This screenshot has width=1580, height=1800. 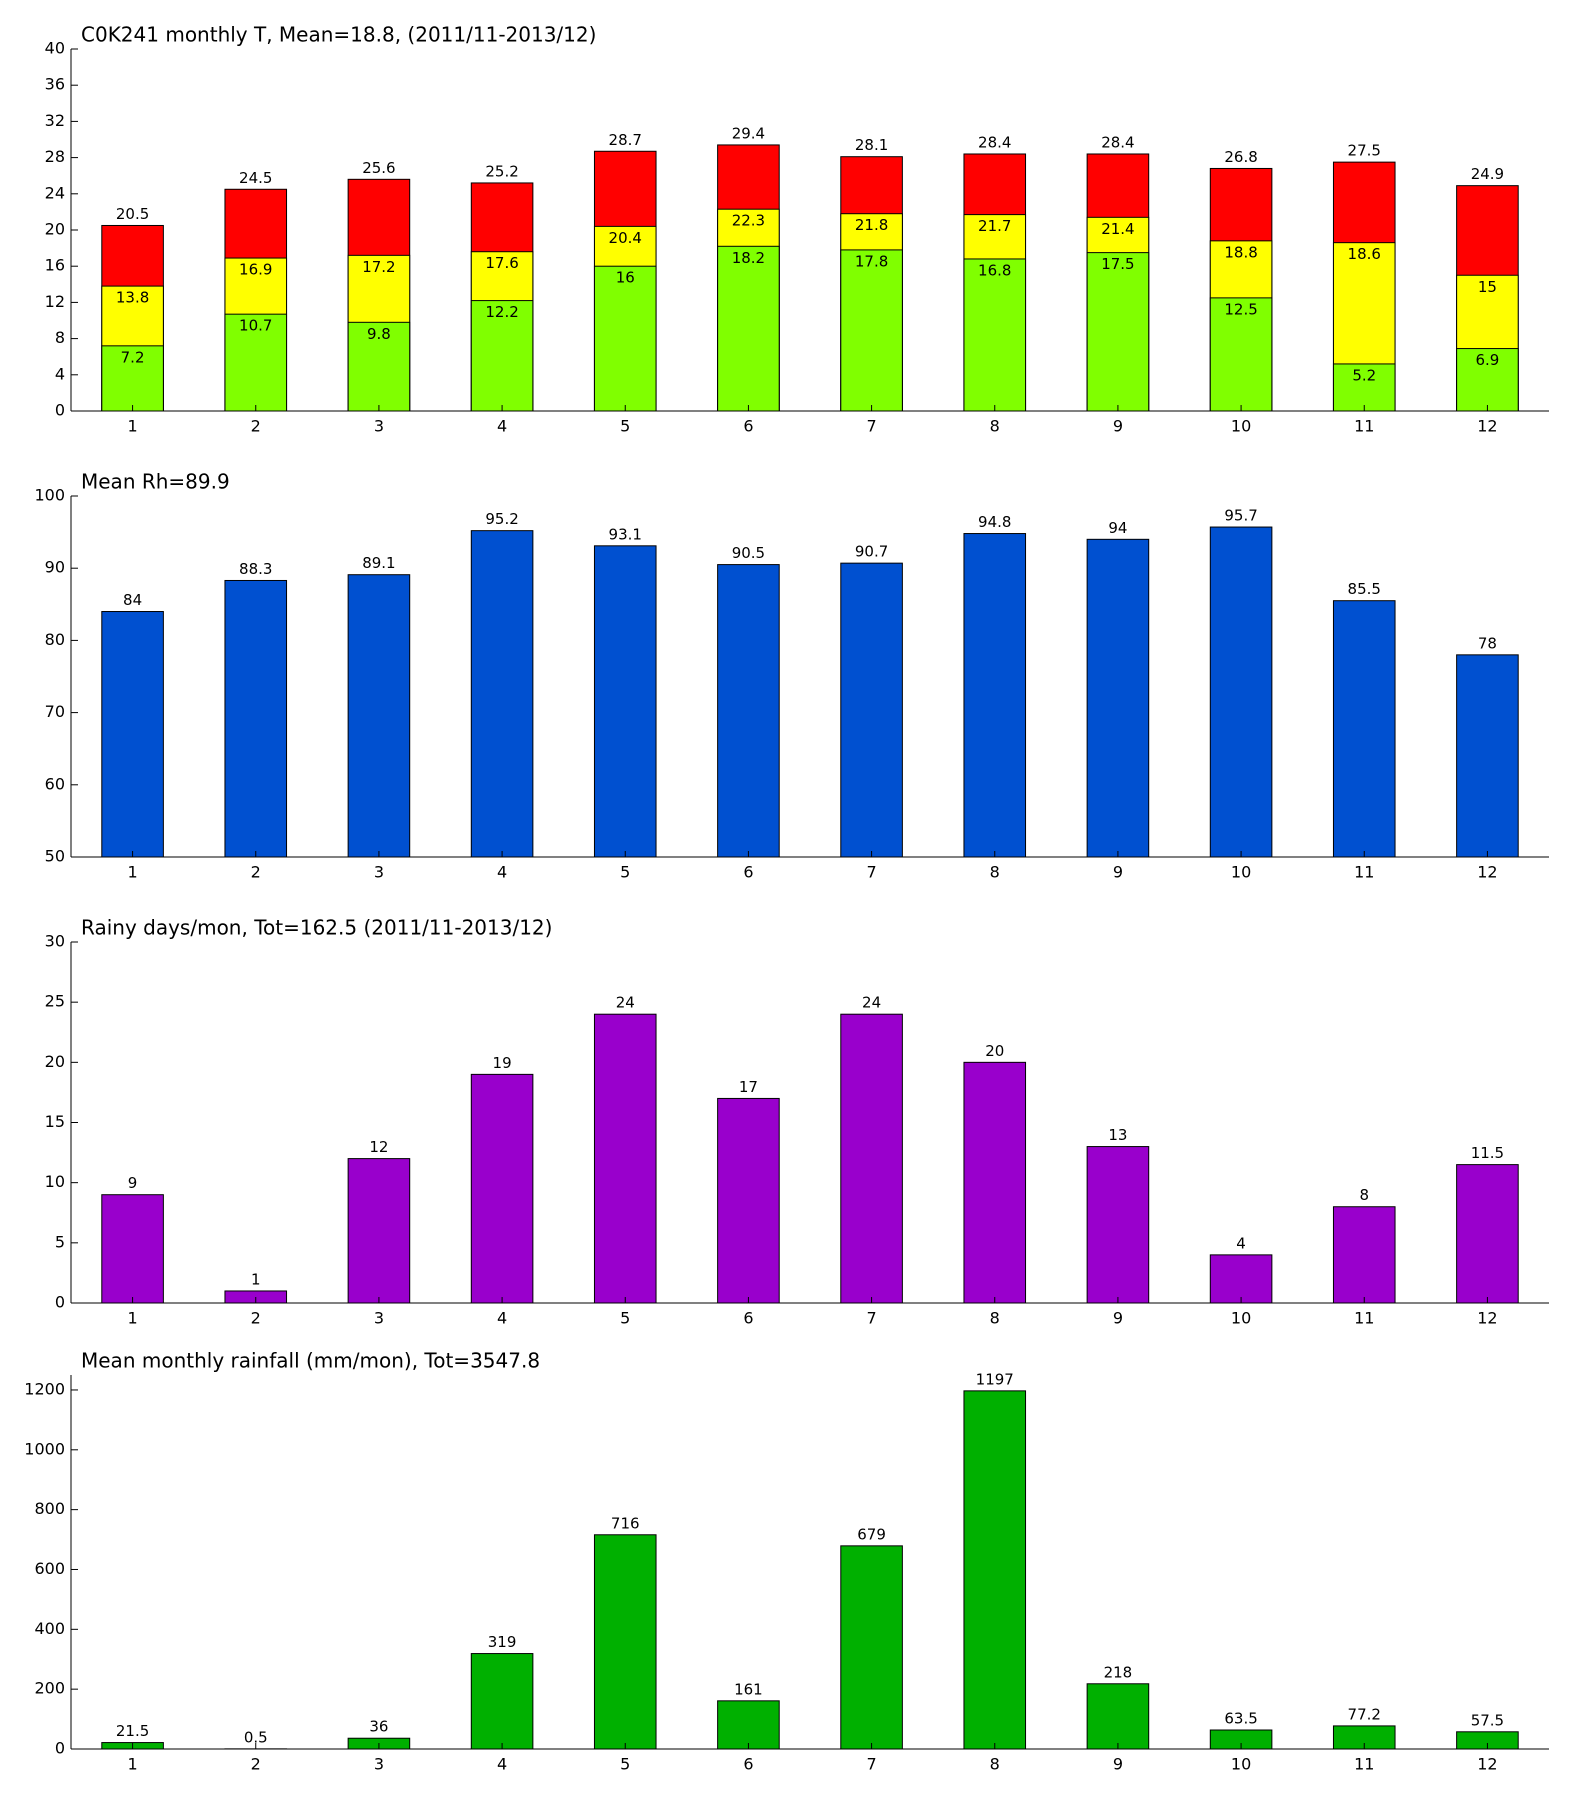 What do you see at coordinates (625, 278) in the screenshot?
I see `value-label: 16` at bounding box center [625, 278].